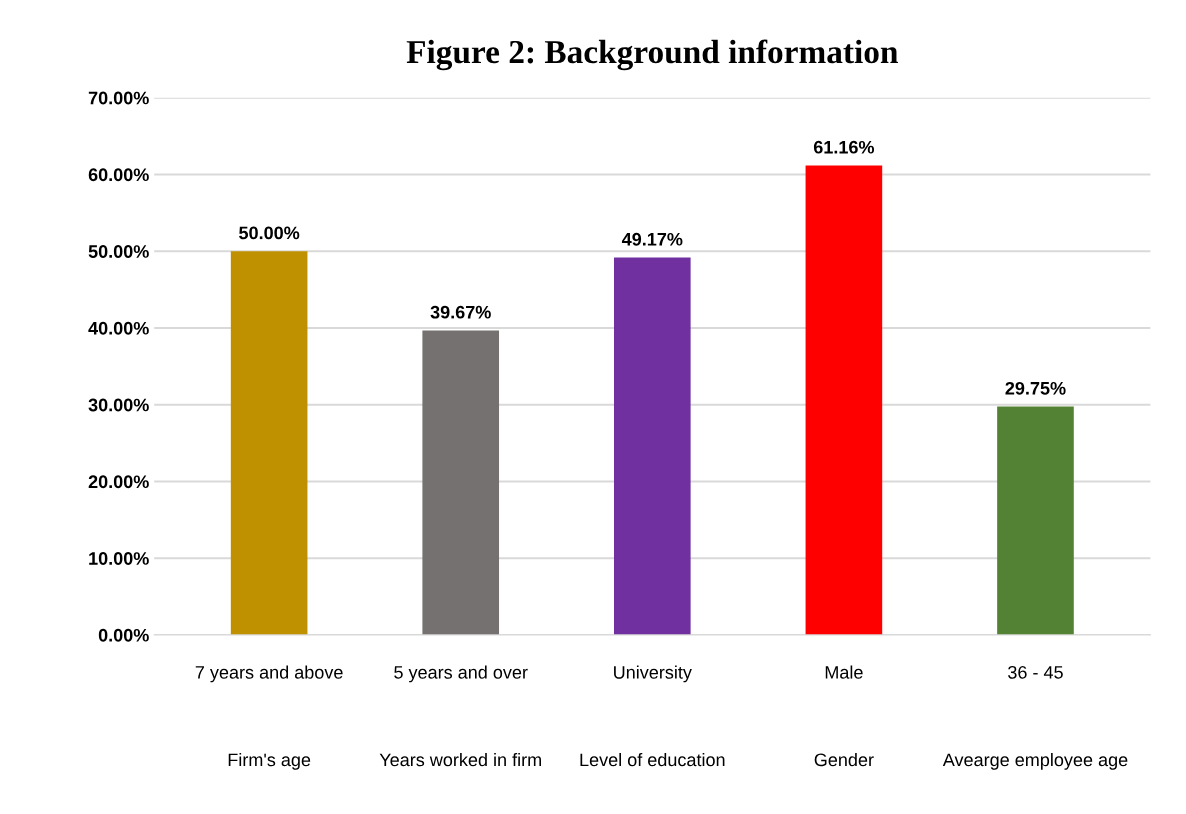  I want to click on y-tick-label: 70.00%, so click(118, 98).